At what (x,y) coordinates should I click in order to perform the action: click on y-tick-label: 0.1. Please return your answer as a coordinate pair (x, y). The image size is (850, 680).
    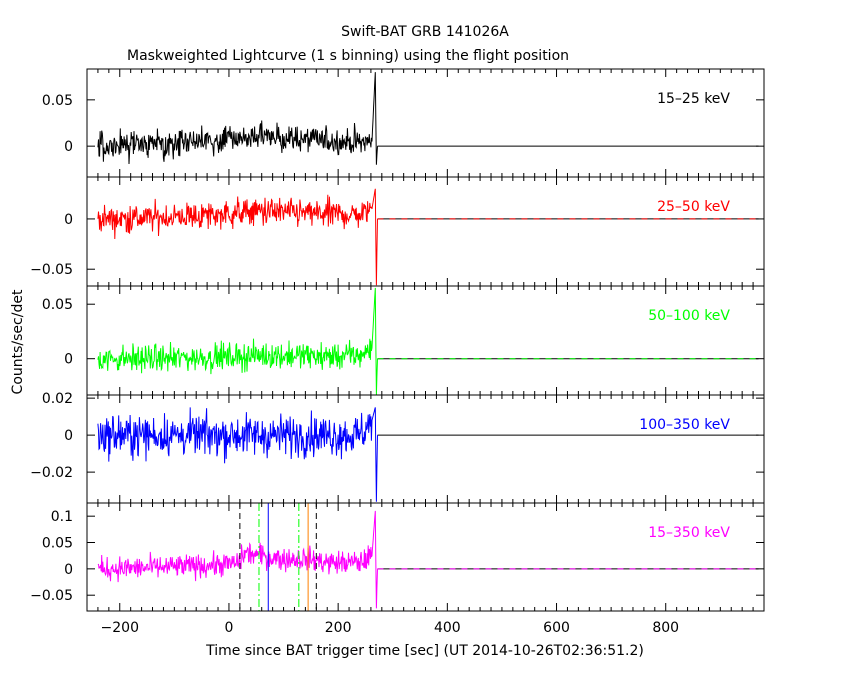
    Looking at the image, I should click on (62, 517).